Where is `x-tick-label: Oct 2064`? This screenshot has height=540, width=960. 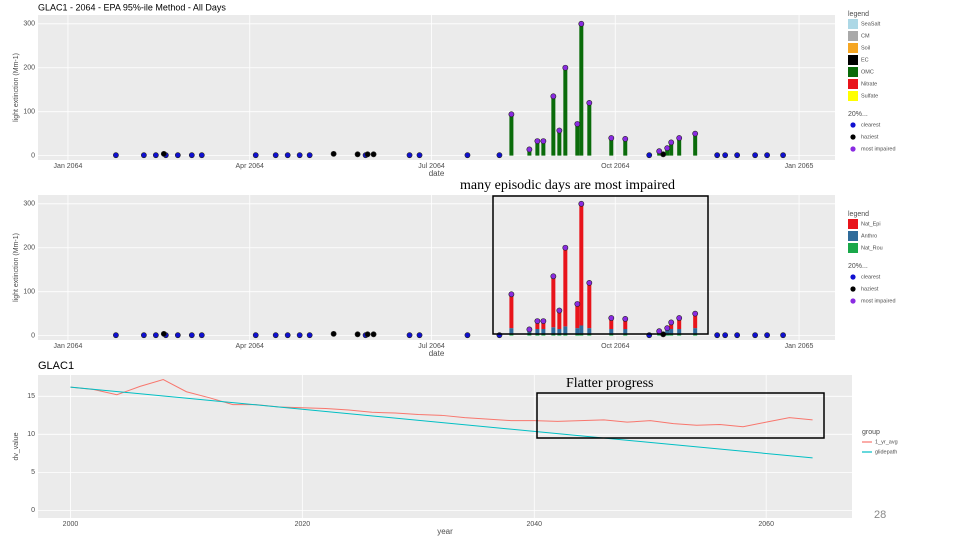 x-tick-label: Oct 2064 is located at coordinates (615, 166).